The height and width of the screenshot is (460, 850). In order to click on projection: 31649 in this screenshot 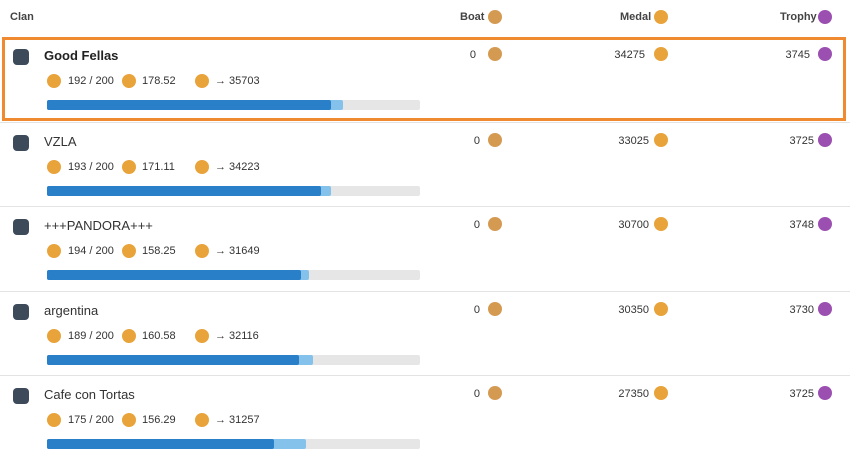, I will do `click(244, 251)`.